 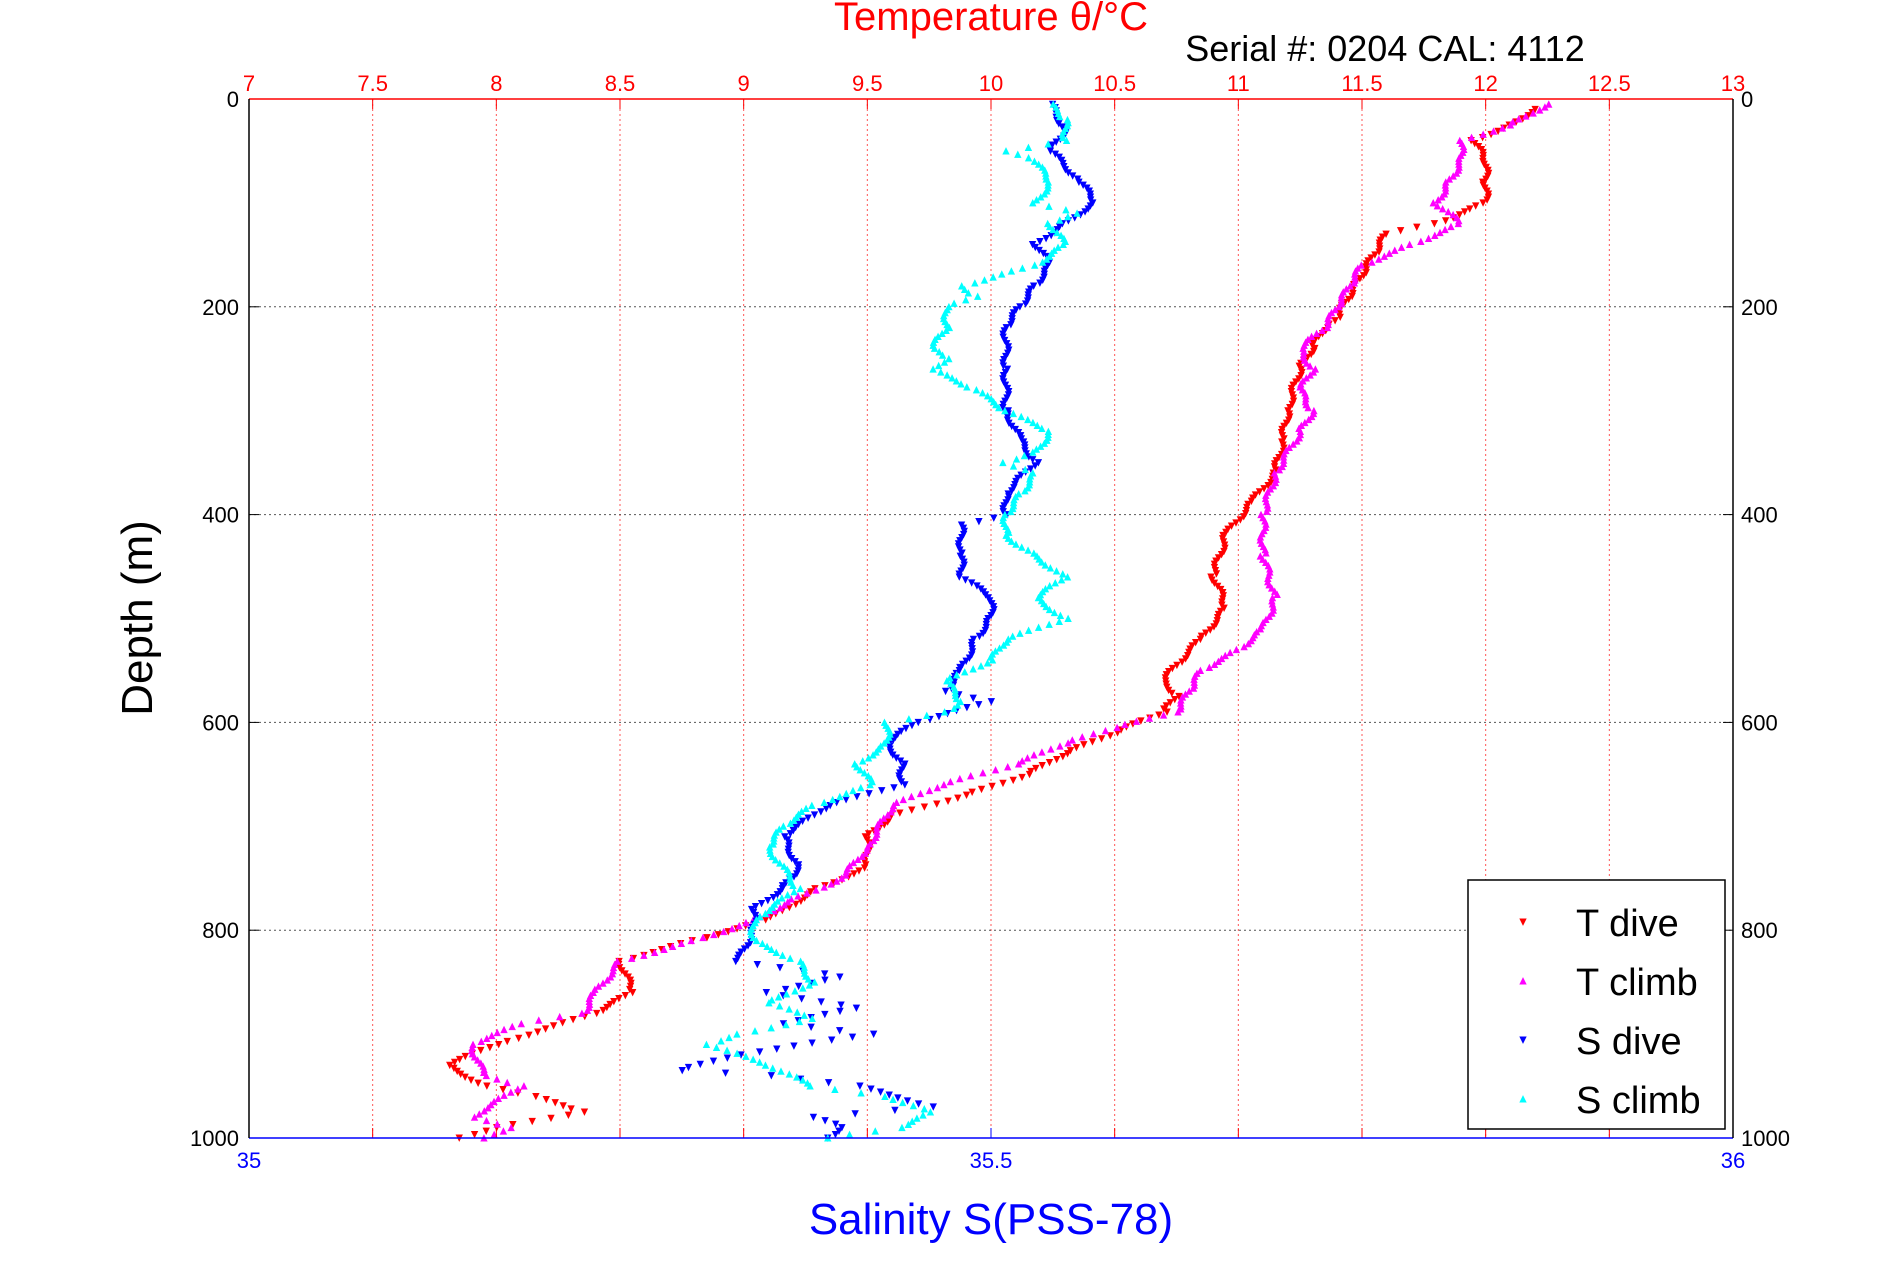 I want to click on top-axis-tick-label: 12.5, so click(x=1609, y=83).